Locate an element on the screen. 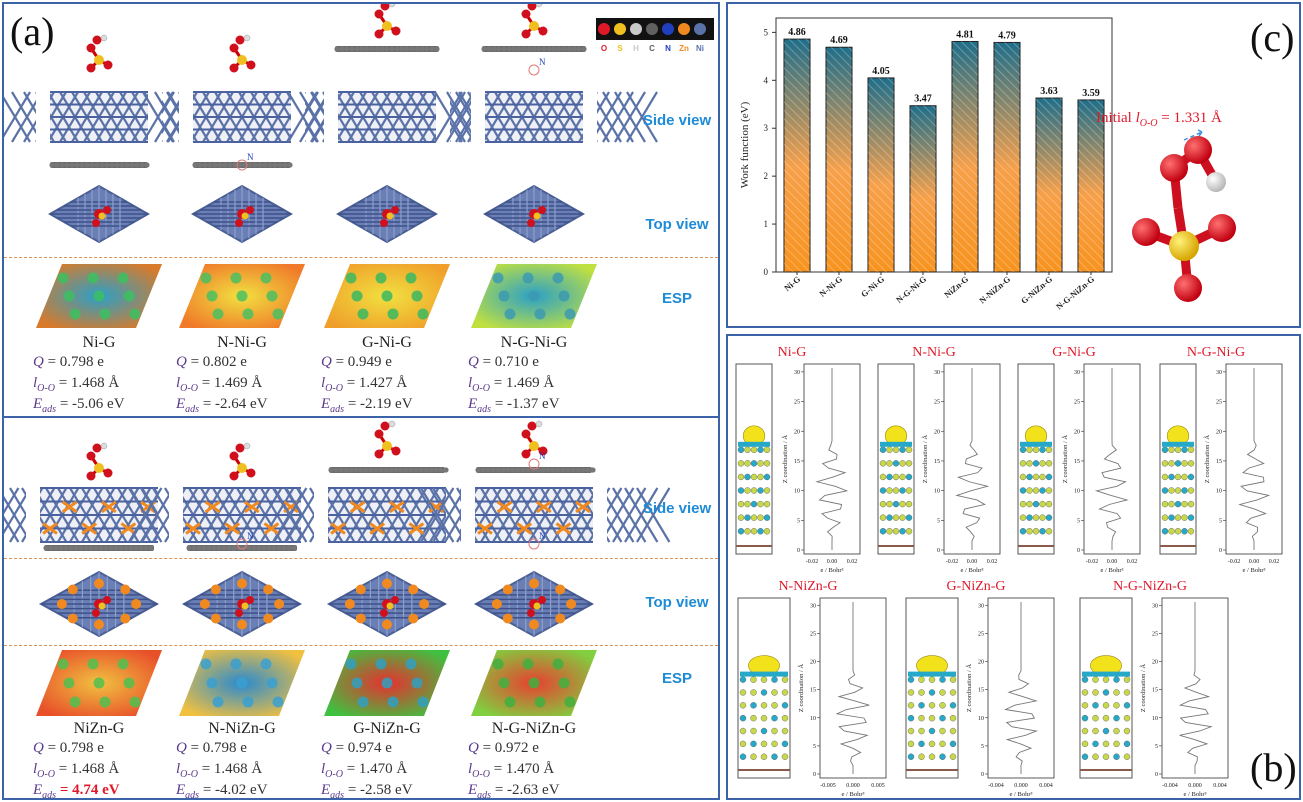 This screenshot has width=1303, height=802. value-text: = -2.64 eV is located at coordinates (233, 404).